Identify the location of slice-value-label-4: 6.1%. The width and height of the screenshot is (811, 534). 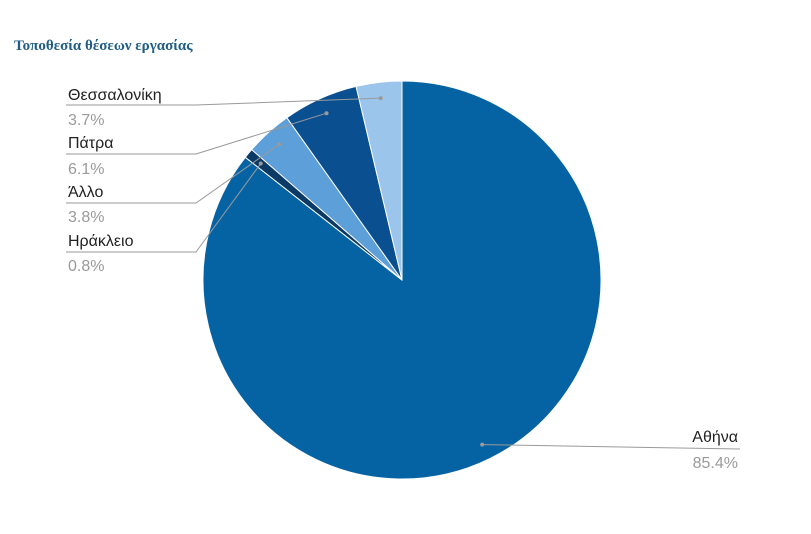
(86, 169).